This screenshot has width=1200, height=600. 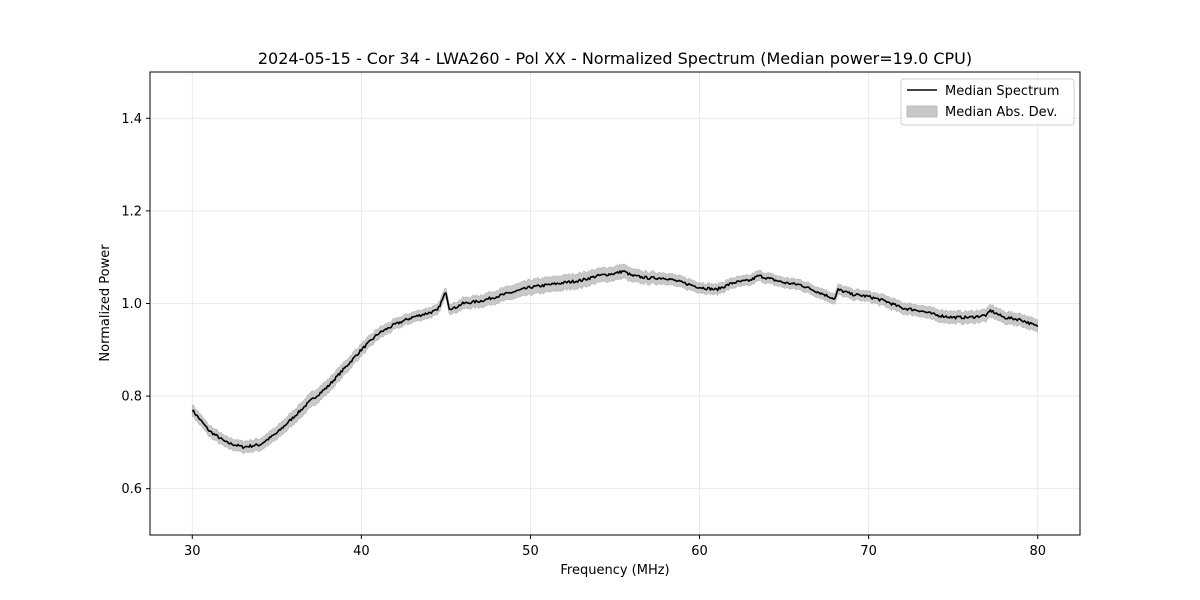 I want to click on y-ticks: 0.6 0.8 1.0 1.2 1.4, so click(x=135, y=304).